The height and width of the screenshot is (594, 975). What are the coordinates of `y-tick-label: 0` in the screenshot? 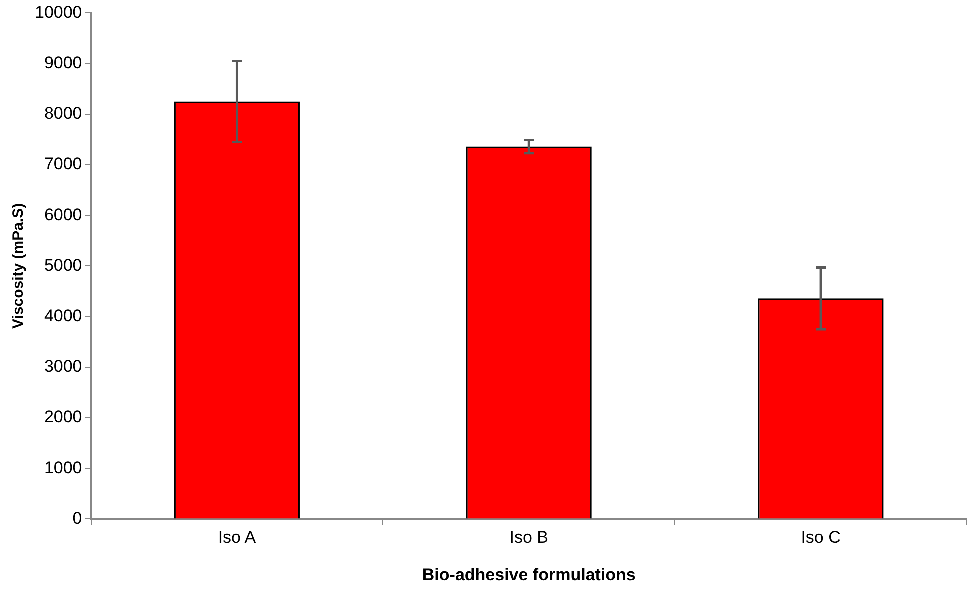 It's located at (77, 518).